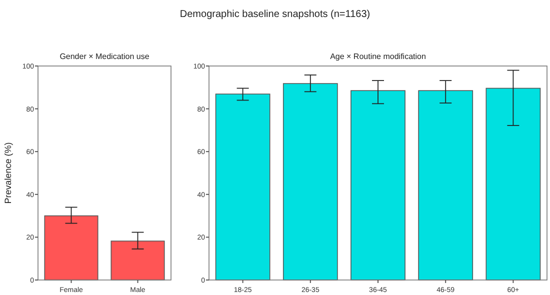  I want to click on text: Demographic baseline snapshots (n=1163), so click(275, 14).